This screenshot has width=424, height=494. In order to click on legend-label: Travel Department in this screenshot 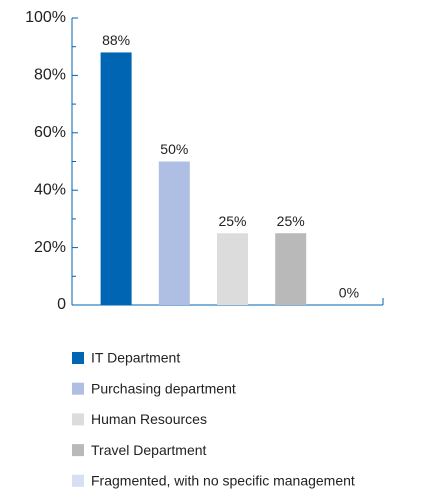, I will do `click(149, 450)`.